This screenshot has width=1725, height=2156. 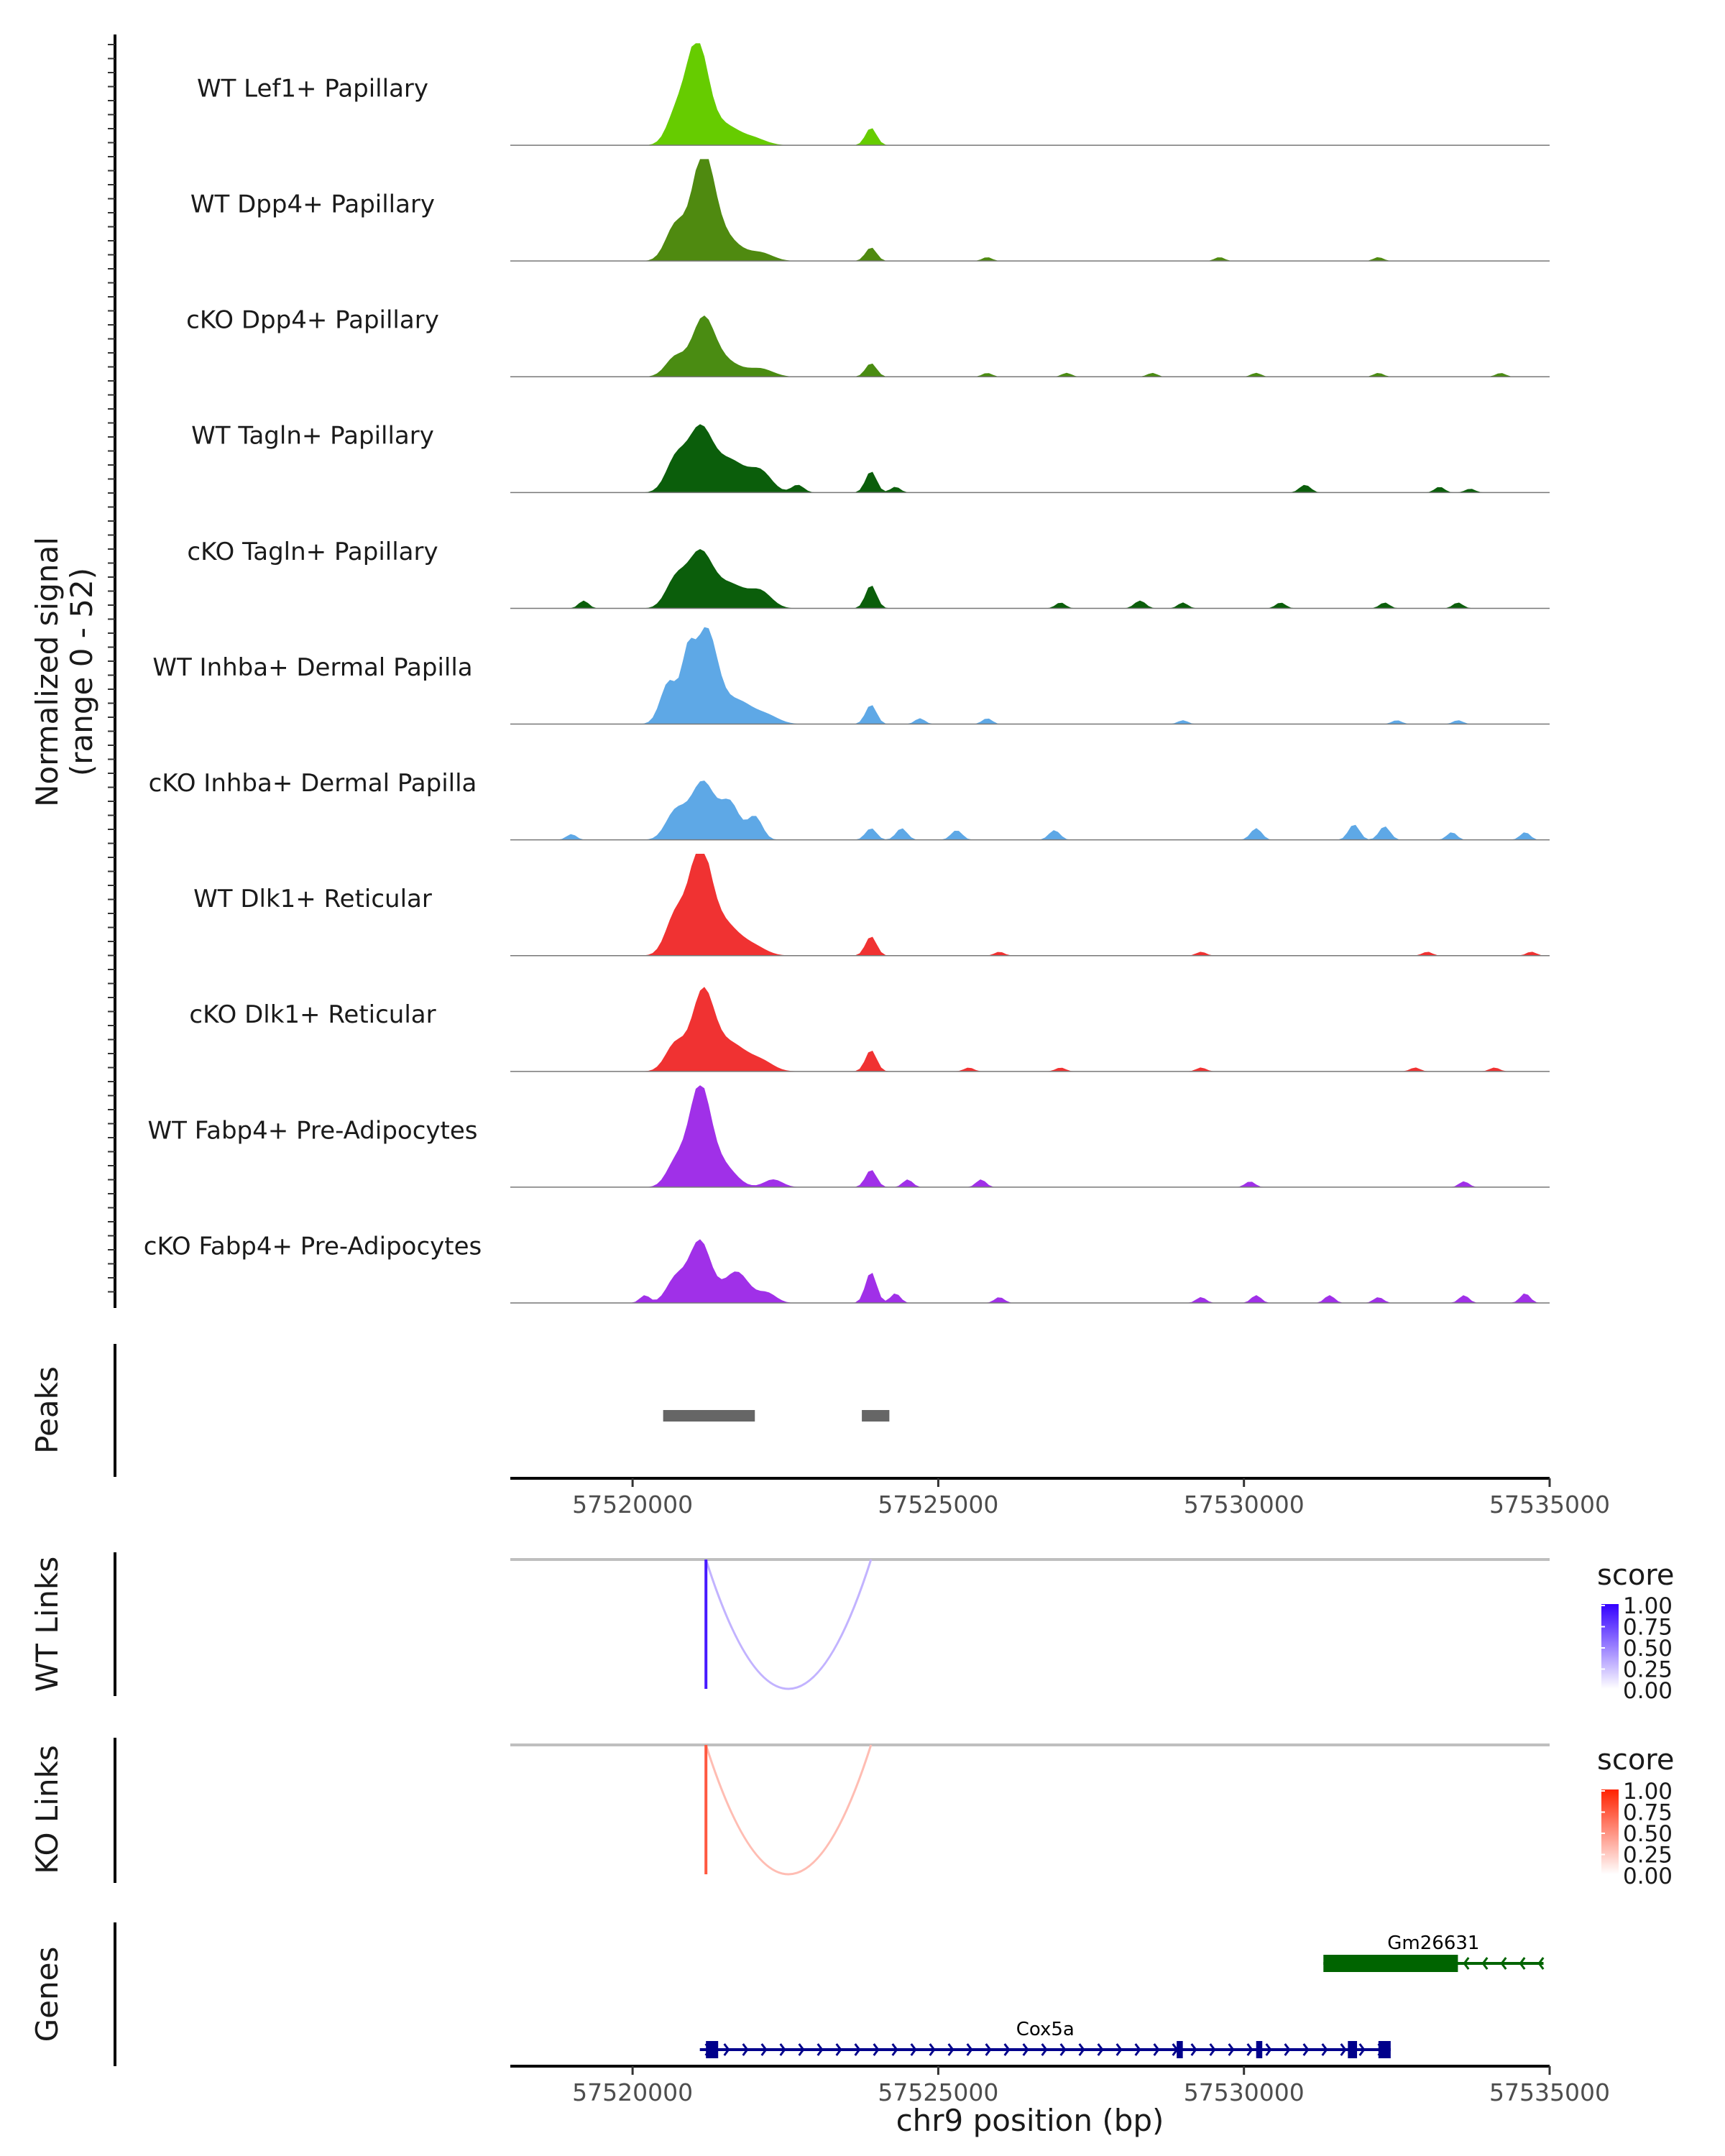 What do you see at coordinates (312, 899) in the screenshot?
I see `track-label: WT Dlk1+ Reticular` at bounding box center [312, 899].